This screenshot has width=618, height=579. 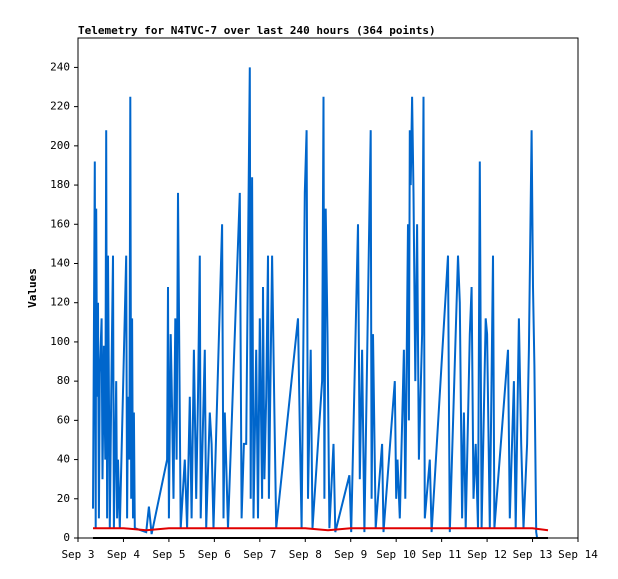 What do you see at coordinates (77, 554) in the screenshot?
I see `x-tick-label: Sep 3` at bounding box center [77, 554].